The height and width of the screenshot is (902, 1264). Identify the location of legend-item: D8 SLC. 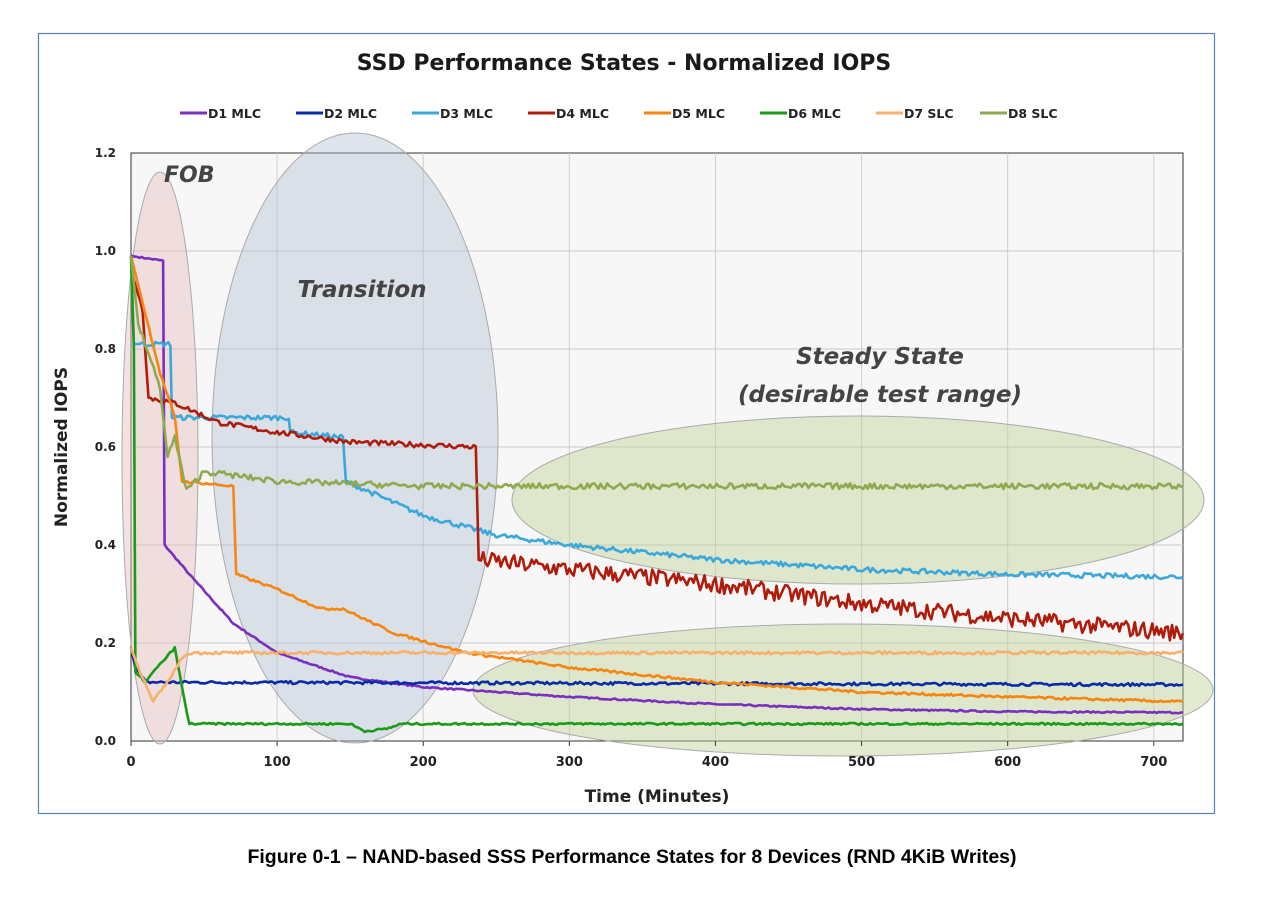
(1019, 113).